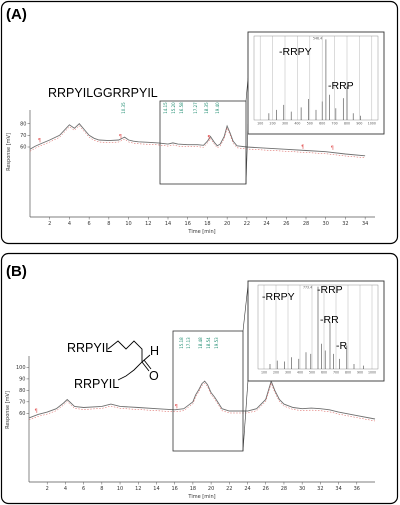 This screenshot has width=400, height=505. Describe the element at coordinates (170, 108) in the screenshot. I see `panel-a-peak-tags: 10.35 14.15 15.20 16.58 17.27 18.35 19.40` at that location.